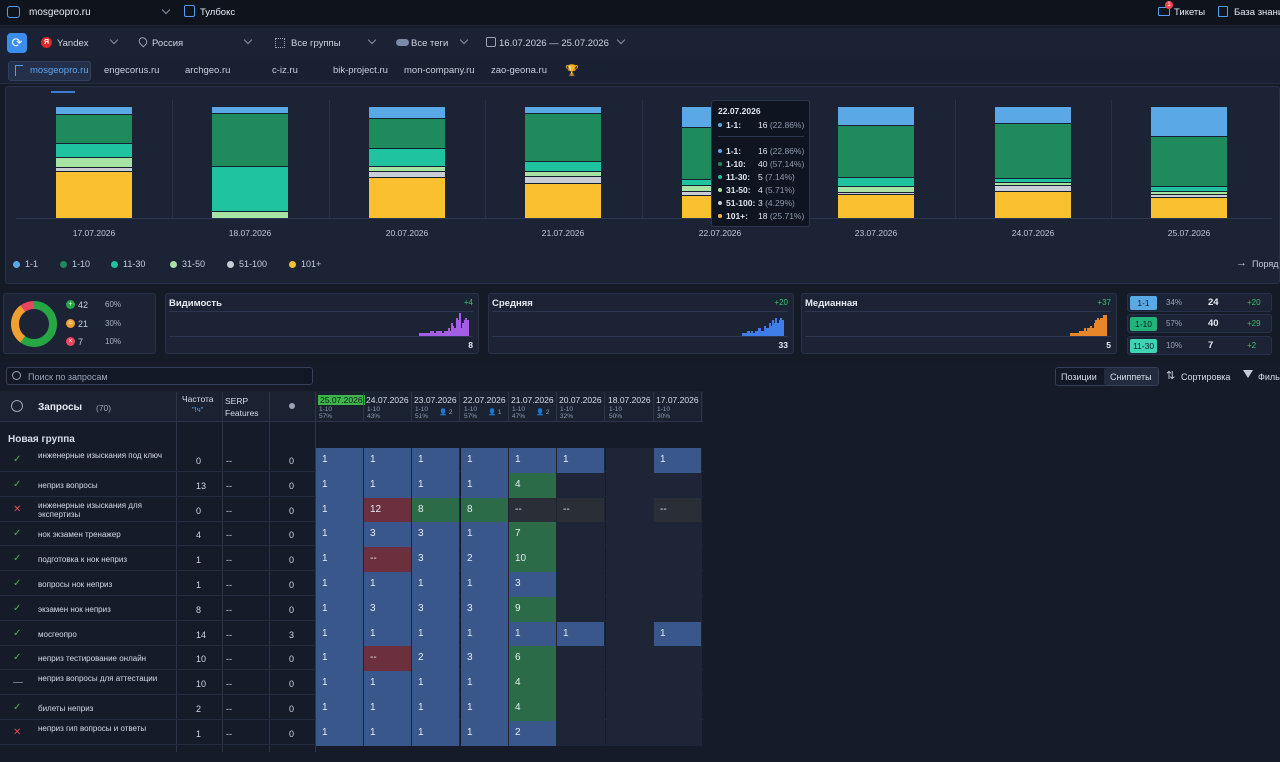 The image size is (1280, 762). Describe the element at coordinates (92, 728) in the screenshot. I see `query-text: неприз гип вопросы и ответы` at that location.